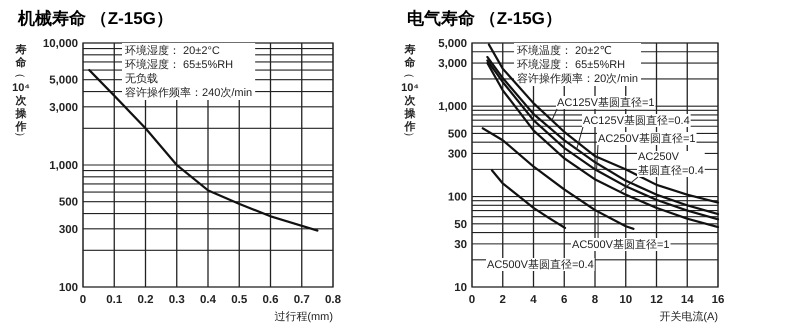  What do you see at coordinates (146, 300) in the screenshot?
I see `x-tick-label: 0.2` at bounding box center [146, 300].